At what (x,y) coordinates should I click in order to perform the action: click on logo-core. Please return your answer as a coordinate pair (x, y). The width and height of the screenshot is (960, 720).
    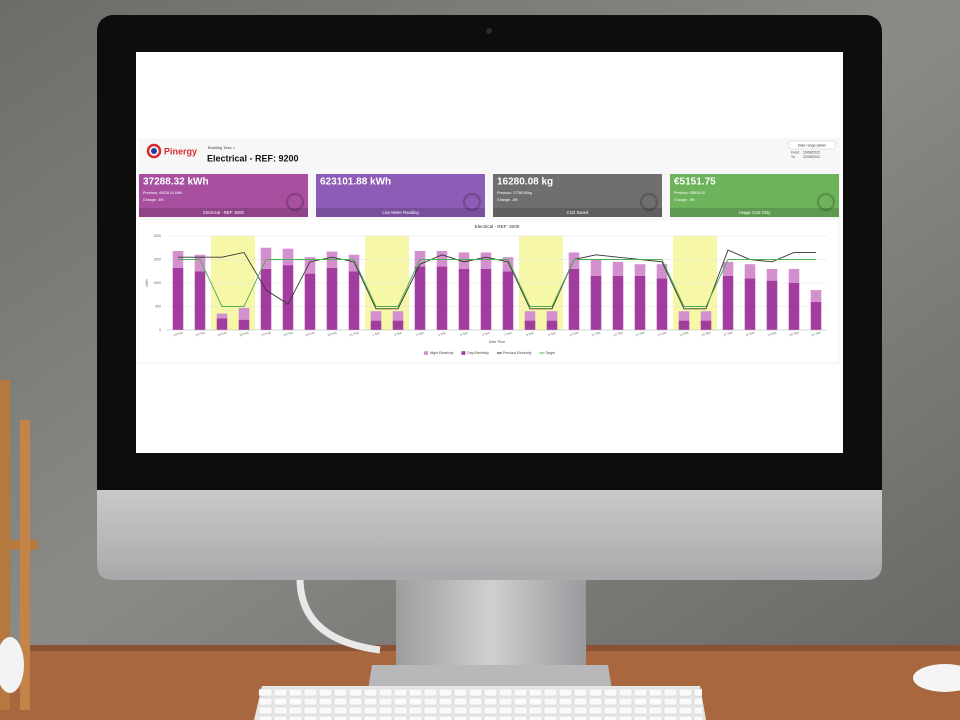
    Looking at the image, I should click on (154, 151).